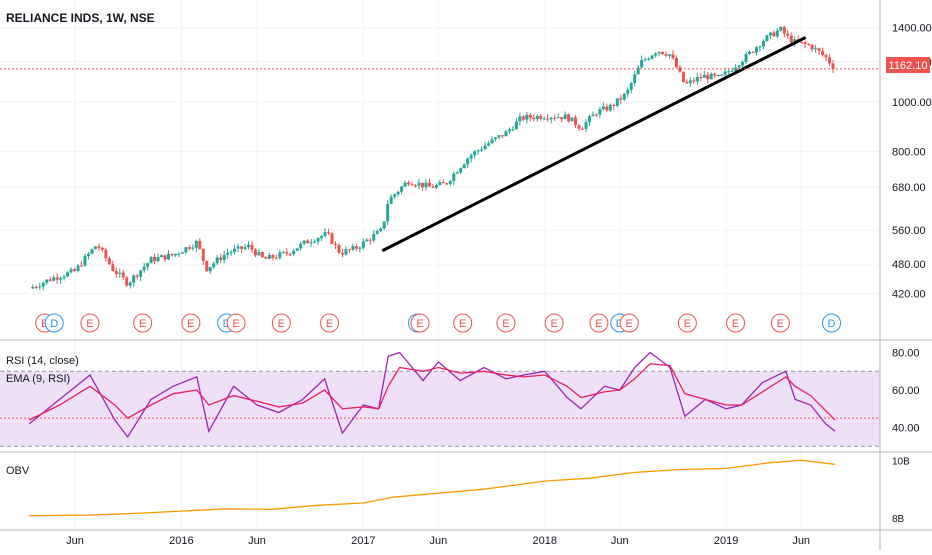  What do you see at coordinates (832, 323) in the screenshot?
I see `dividend-marker` at bounding box center [832, 323].